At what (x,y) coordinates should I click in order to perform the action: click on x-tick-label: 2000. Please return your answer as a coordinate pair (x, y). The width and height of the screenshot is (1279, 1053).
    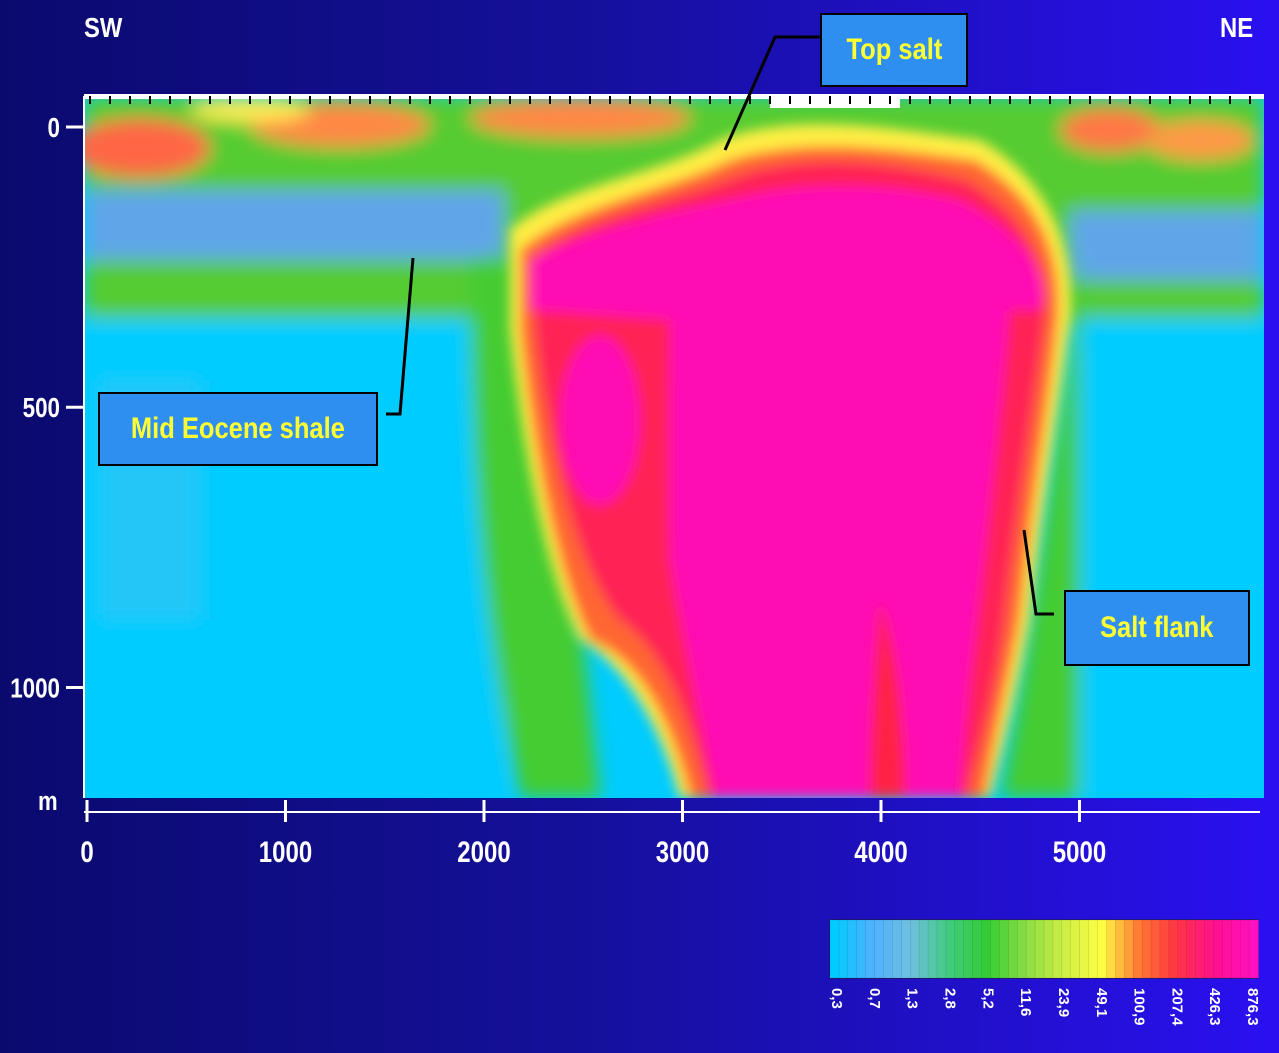
    Looking at the image, I should click on (483, 851).